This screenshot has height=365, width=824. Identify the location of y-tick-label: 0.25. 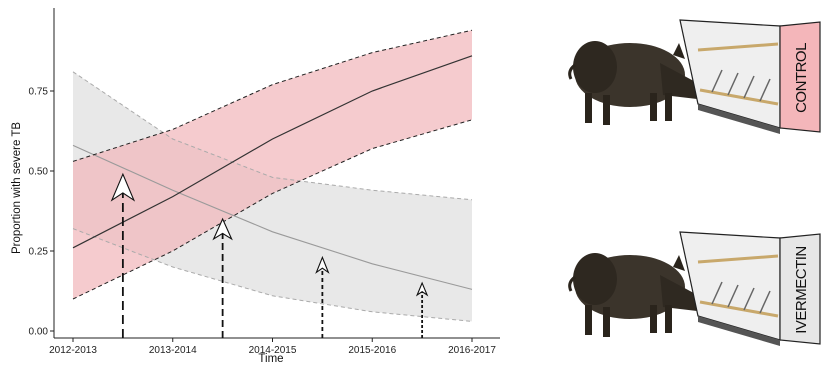
(39, 252).